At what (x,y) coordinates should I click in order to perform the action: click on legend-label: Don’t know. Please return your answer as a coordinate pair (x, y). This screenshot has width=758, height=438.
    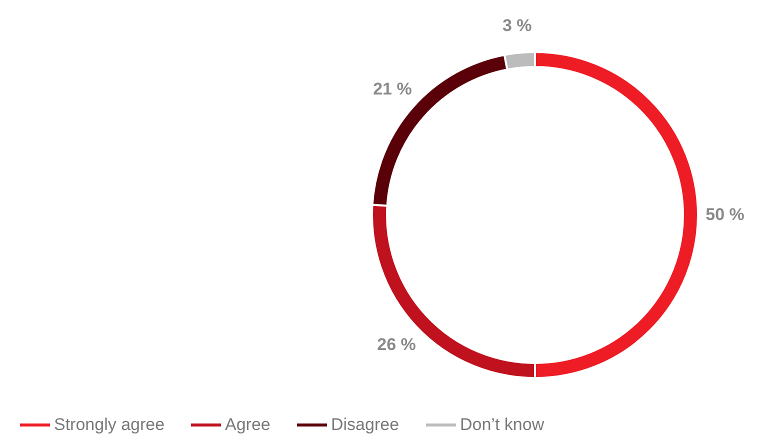
    Looking at the image, I should click on (502, 424).